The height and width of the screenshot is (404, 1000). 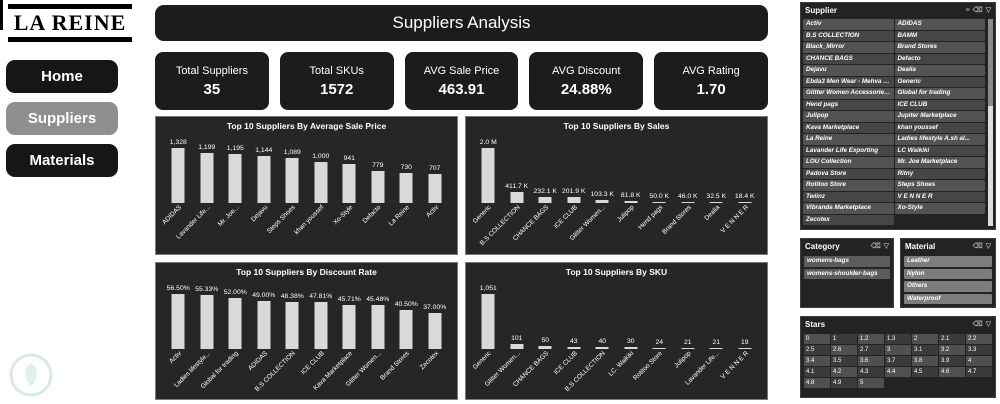 I want to click on star-item: 3.9, so click(x=952, y=361).